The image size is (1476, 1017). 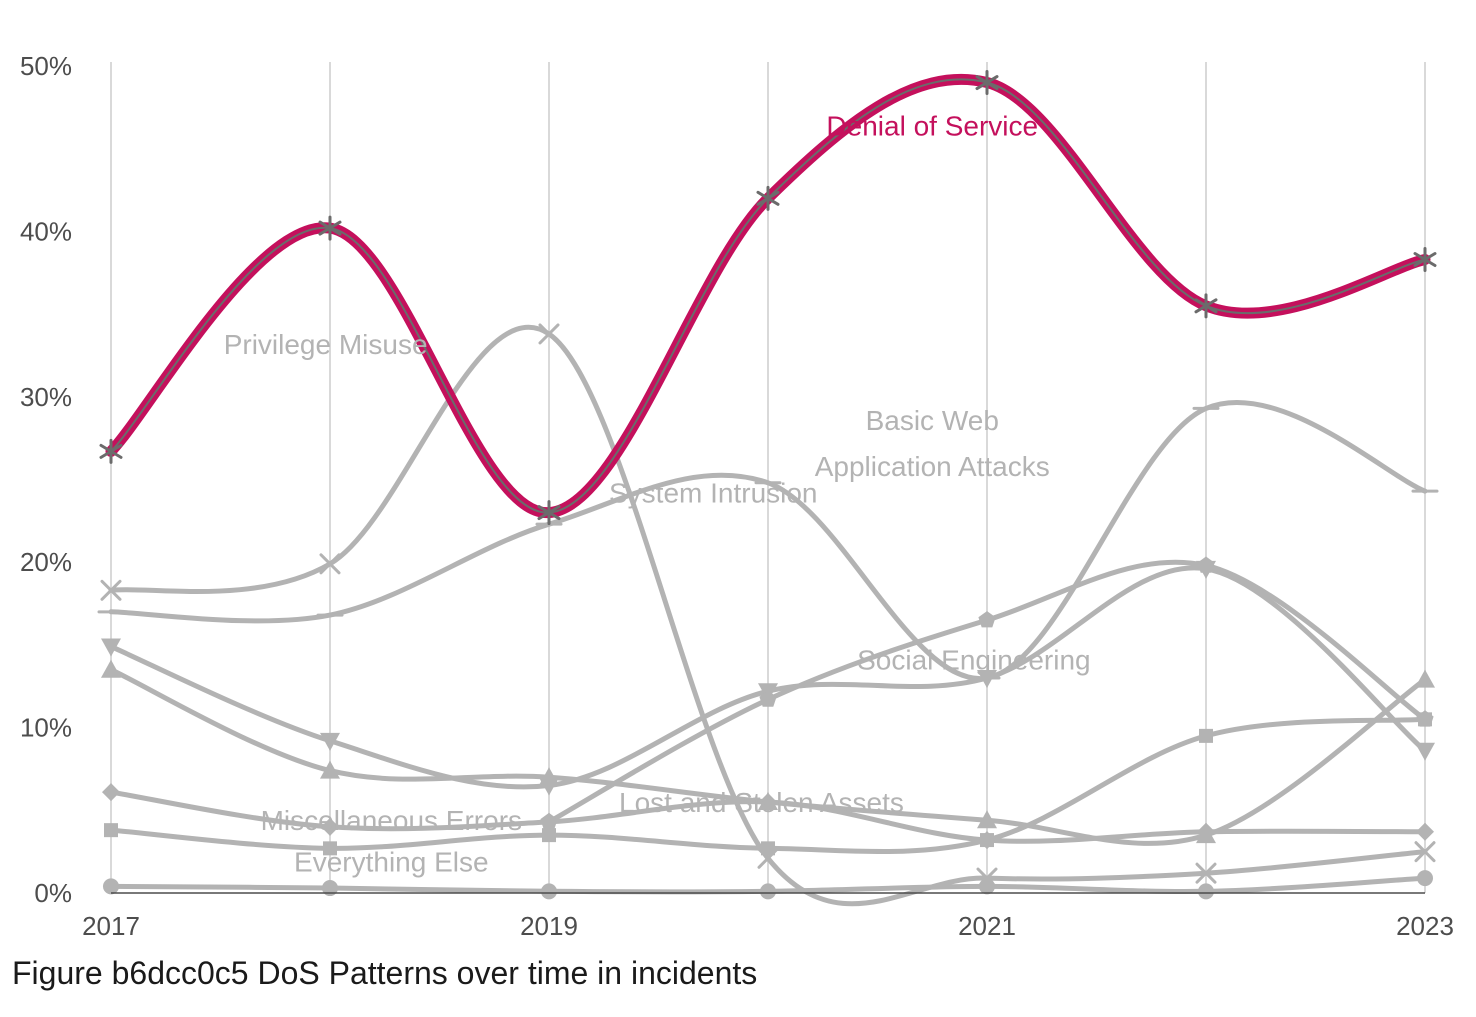 I want to click on series-label-basic-web: Basic Web, so click(x=932, y=420).